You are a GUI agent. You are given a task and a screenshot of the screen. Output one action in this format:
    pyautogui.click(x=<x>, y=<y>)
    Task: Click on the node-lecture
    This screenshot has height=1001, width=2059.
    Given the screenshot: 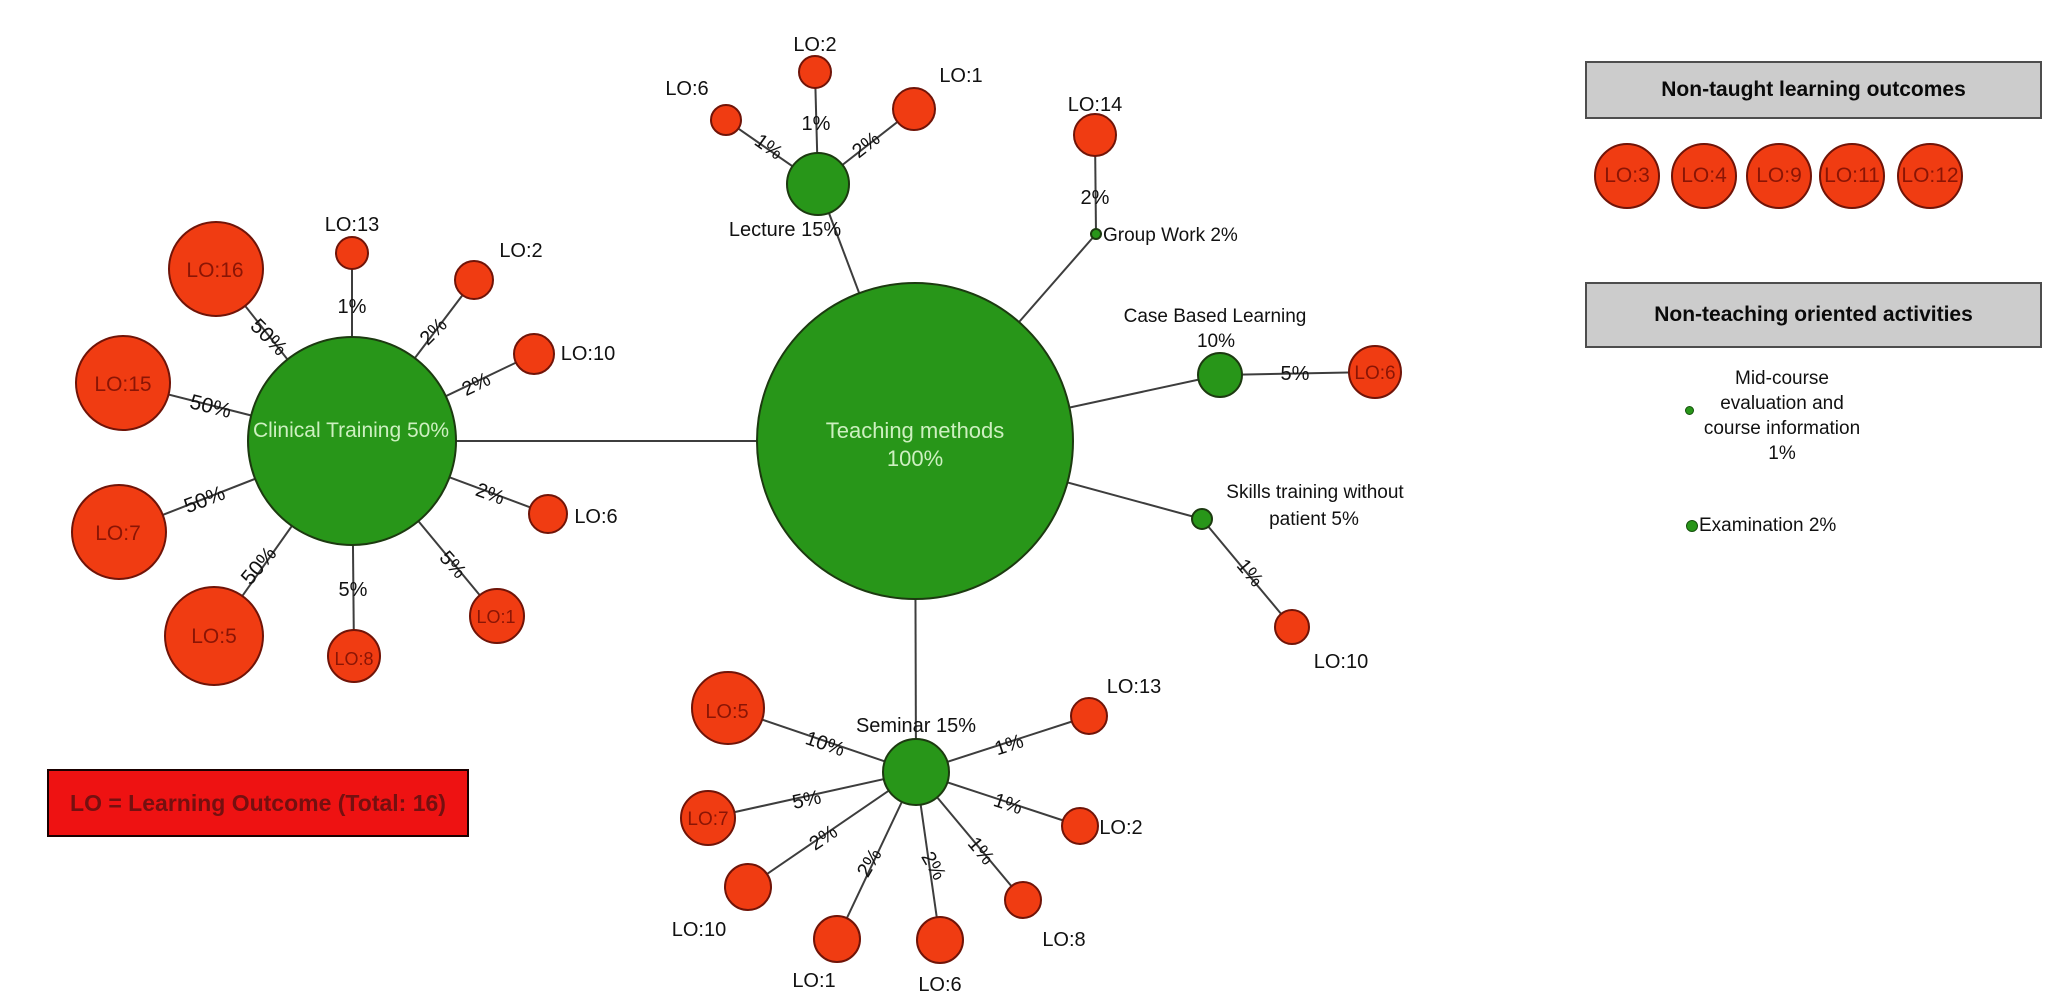 What is the action you would take?
    pyautogui.click(x=818, y=184)
    